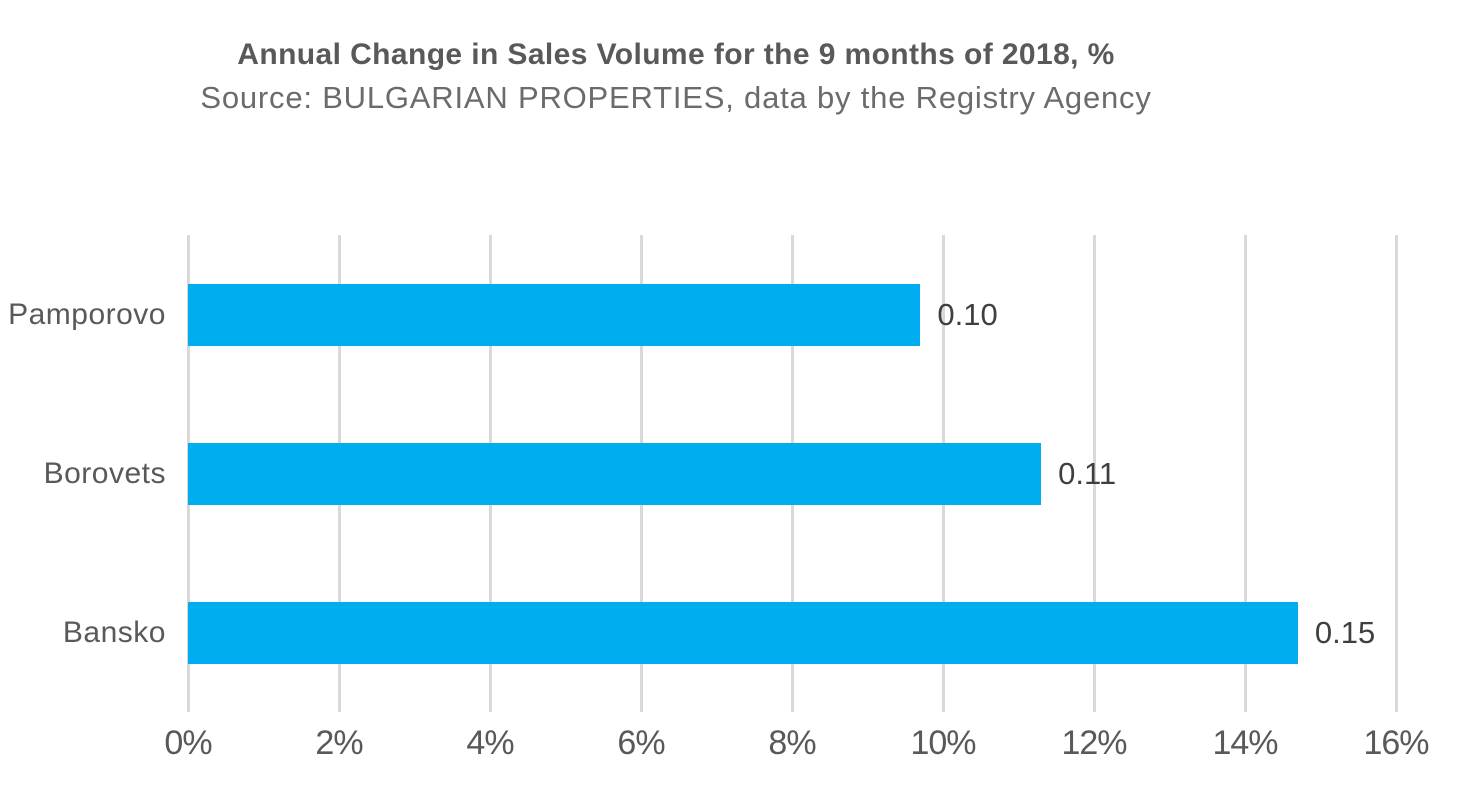  I want to click on bar-pamporovo, so click(554, 314).